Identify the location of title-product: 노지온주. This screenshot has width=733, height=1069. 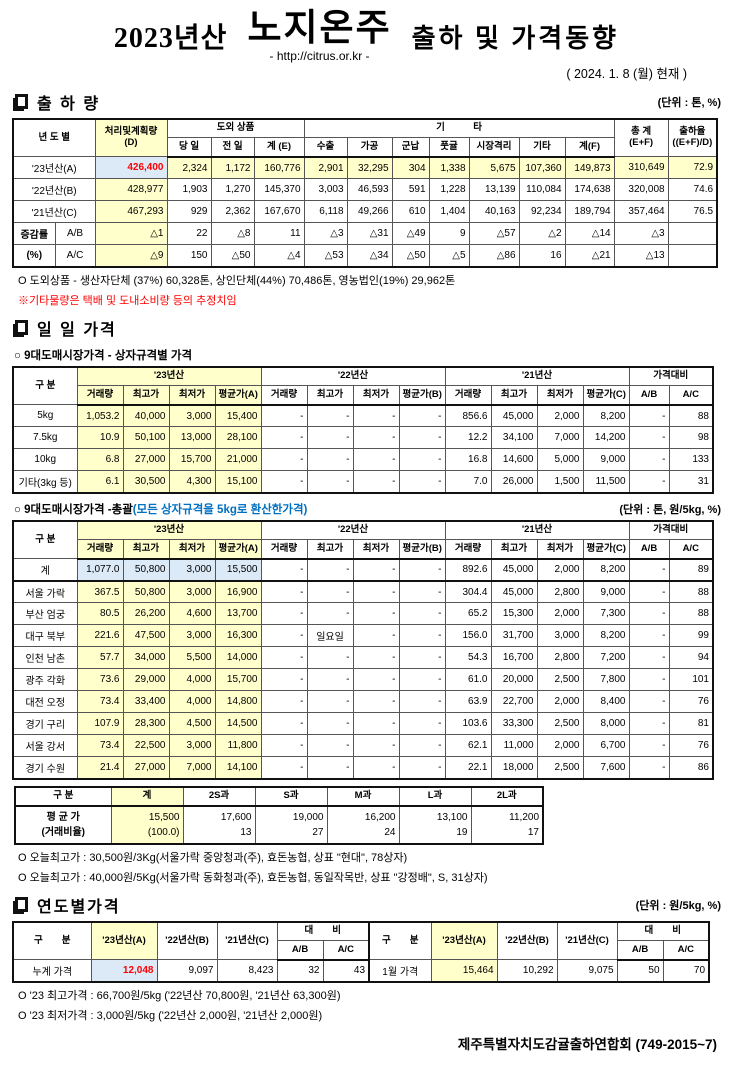
(319, 28).